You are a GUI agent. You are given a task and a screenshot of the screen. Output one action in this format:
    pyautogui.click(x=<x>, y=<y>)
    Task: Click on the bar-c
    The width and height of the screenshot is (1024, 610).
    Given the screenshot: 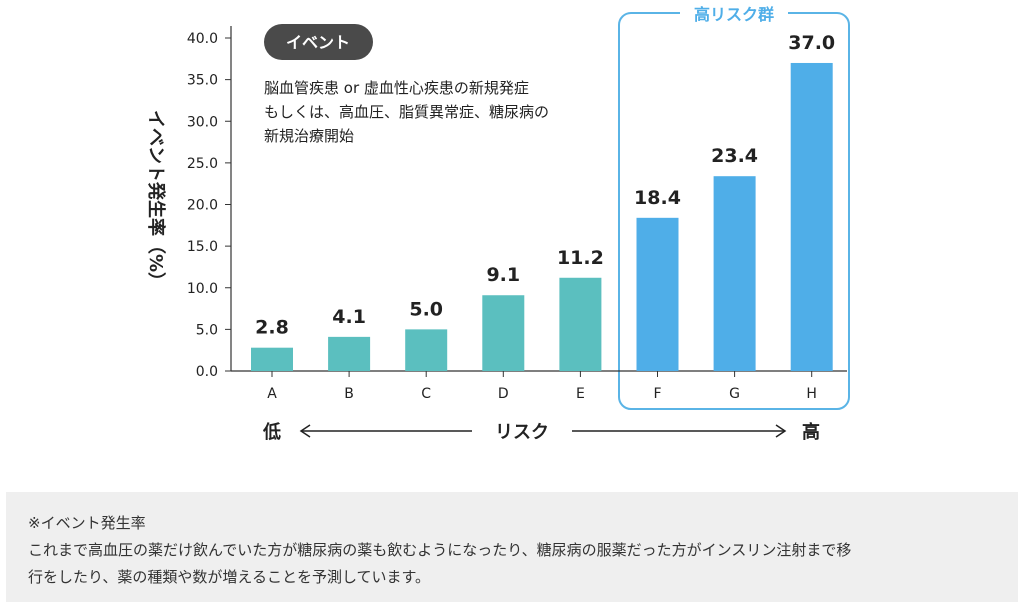 What is the action you would take?
    pyautogui.click(x=426, y=350)
    